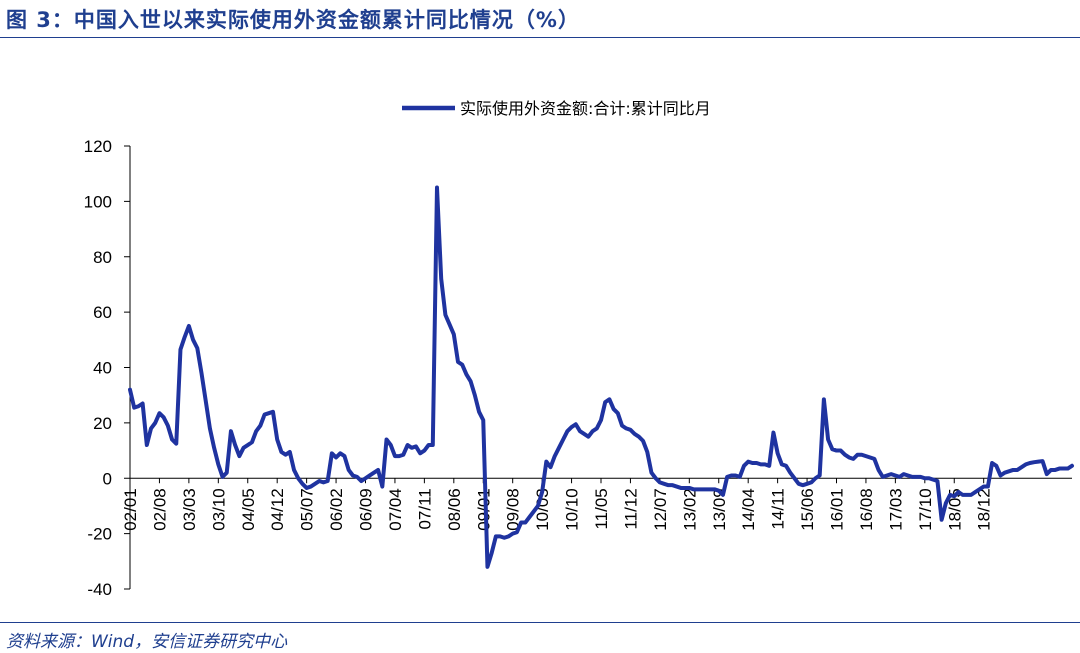  What do you see at coordinates (102, 312) in the screenshot?
I see `y-tick-label: 60` at bounding box center [102, 312].